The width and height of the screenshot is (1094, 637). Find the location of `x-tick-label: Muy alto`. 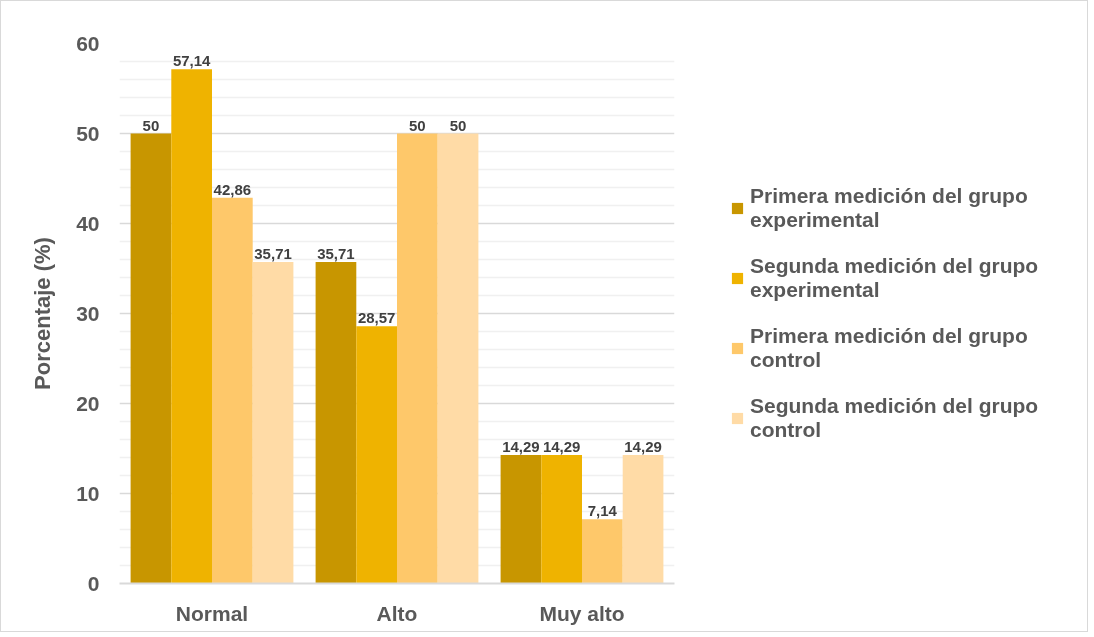

x-tick-label: Muy alto is located at coordinates (582, 613).